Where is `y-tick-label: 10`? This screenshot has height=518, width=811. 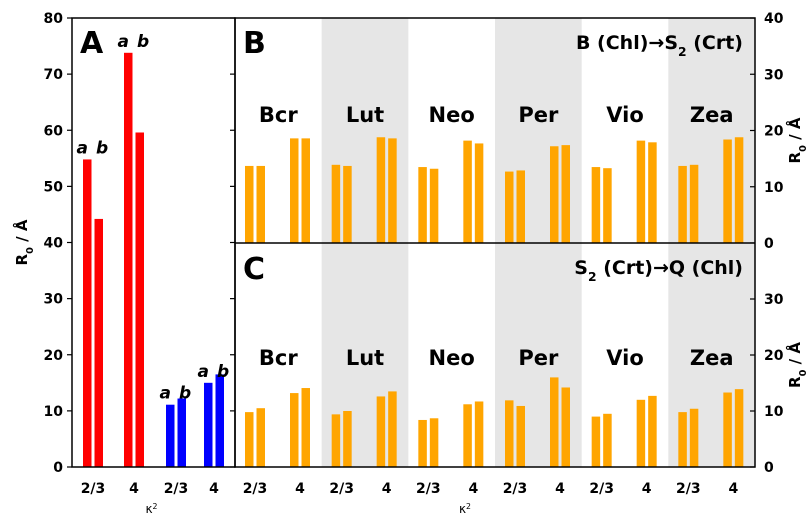 y-tick-label: 10 is located at coordinates (774, 412).